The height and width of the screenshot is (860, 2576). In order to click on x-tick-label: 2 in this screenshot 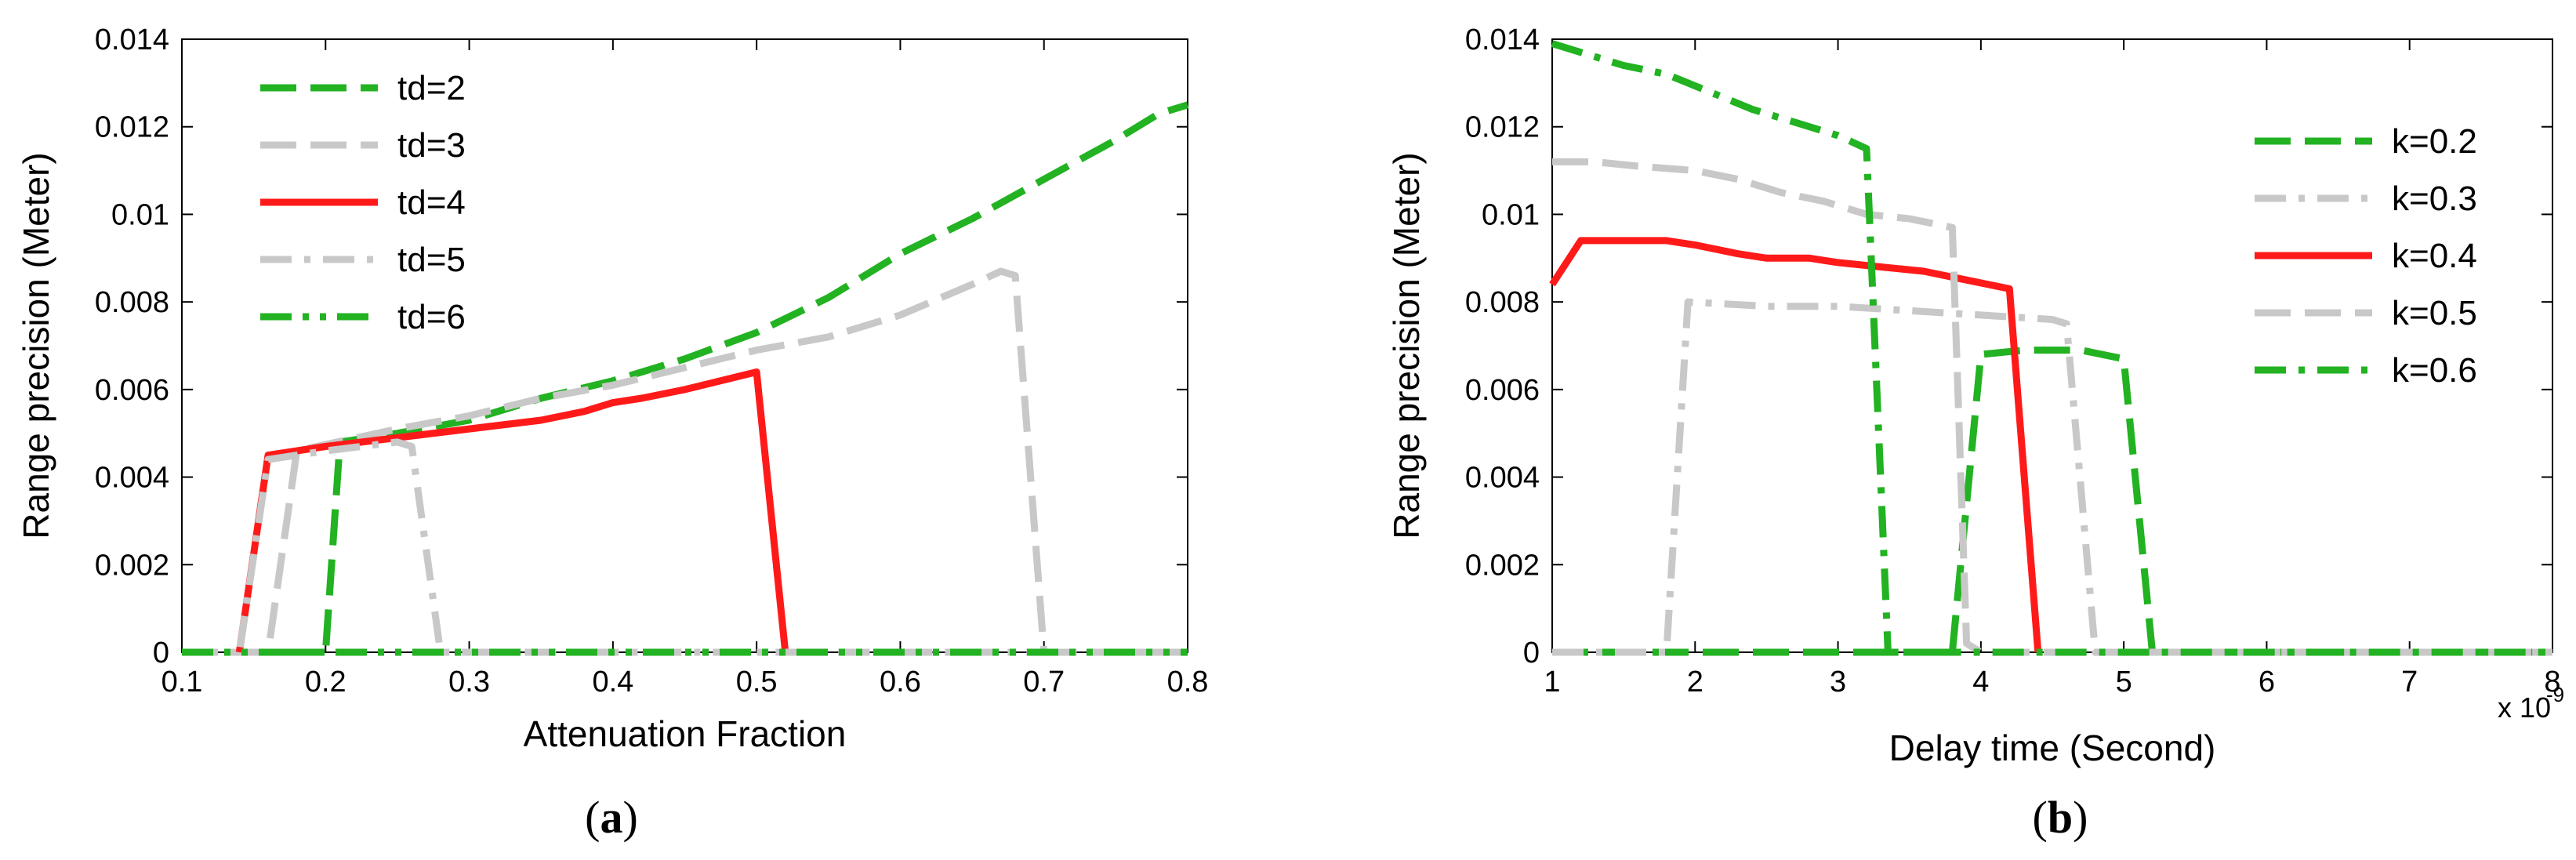, I will do `click(1695, 682)`.